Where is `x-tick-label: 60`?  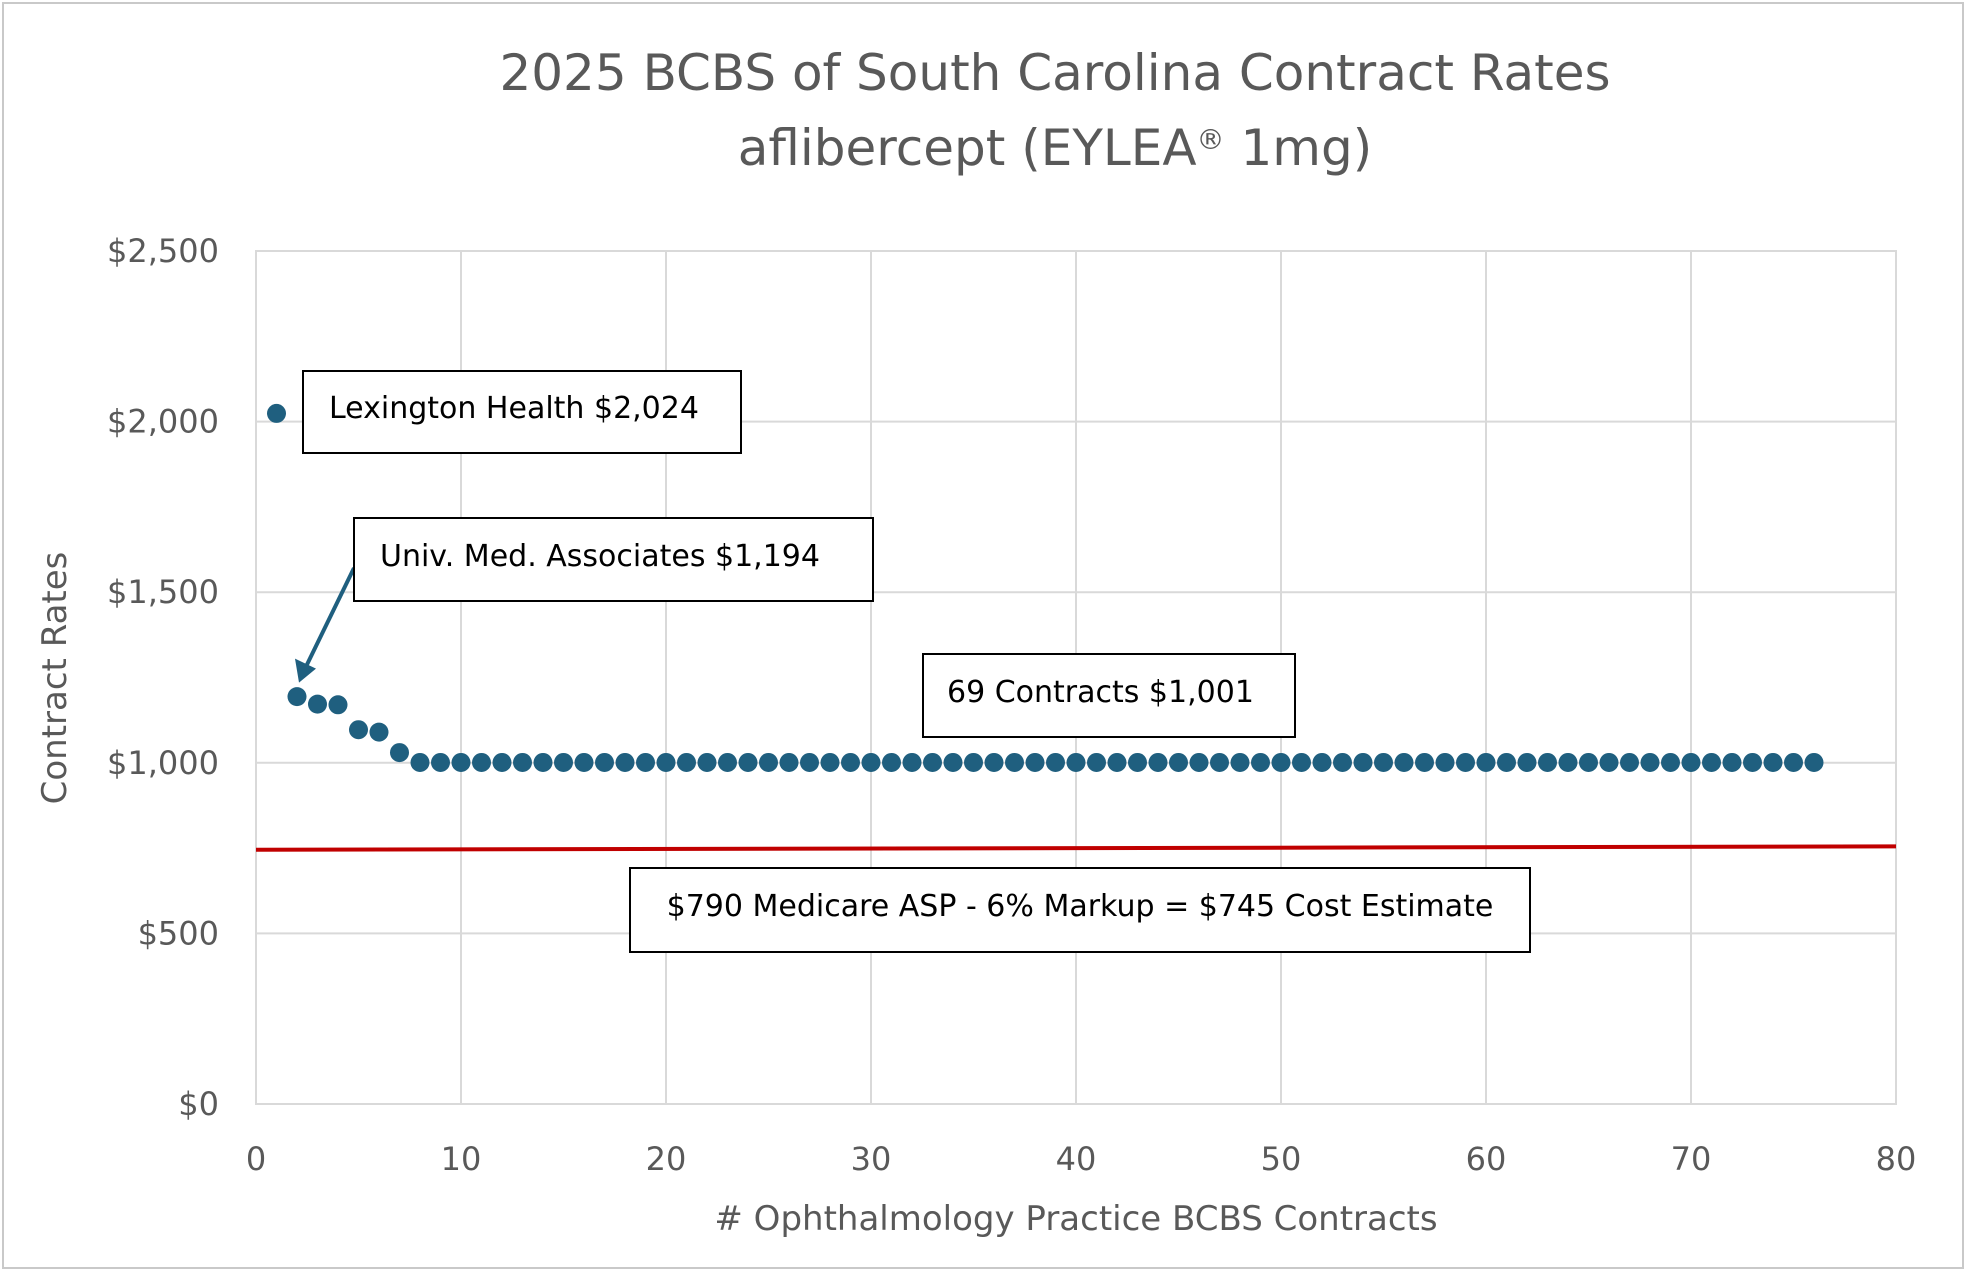
x-tick-label: 60 is located at coordinates (1486, 1159).